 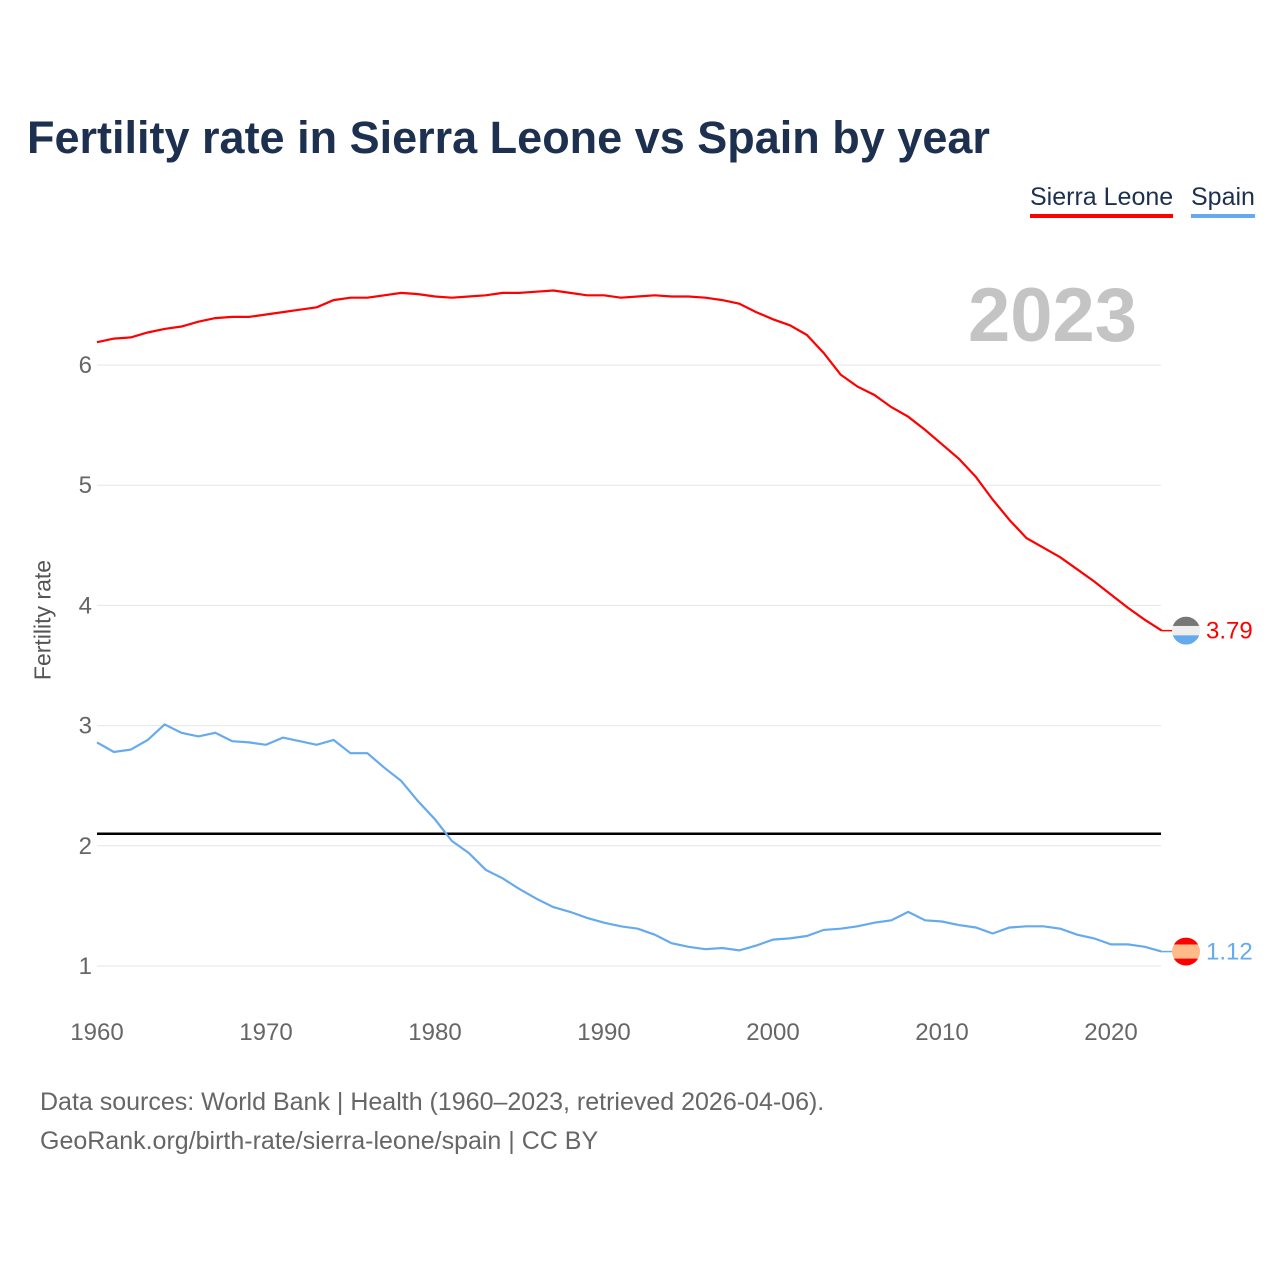 What do you see at coordinates (1229, 631) in the screenshot?
I see `end-value-label: 3.79` at bounding box center [1229, 631].